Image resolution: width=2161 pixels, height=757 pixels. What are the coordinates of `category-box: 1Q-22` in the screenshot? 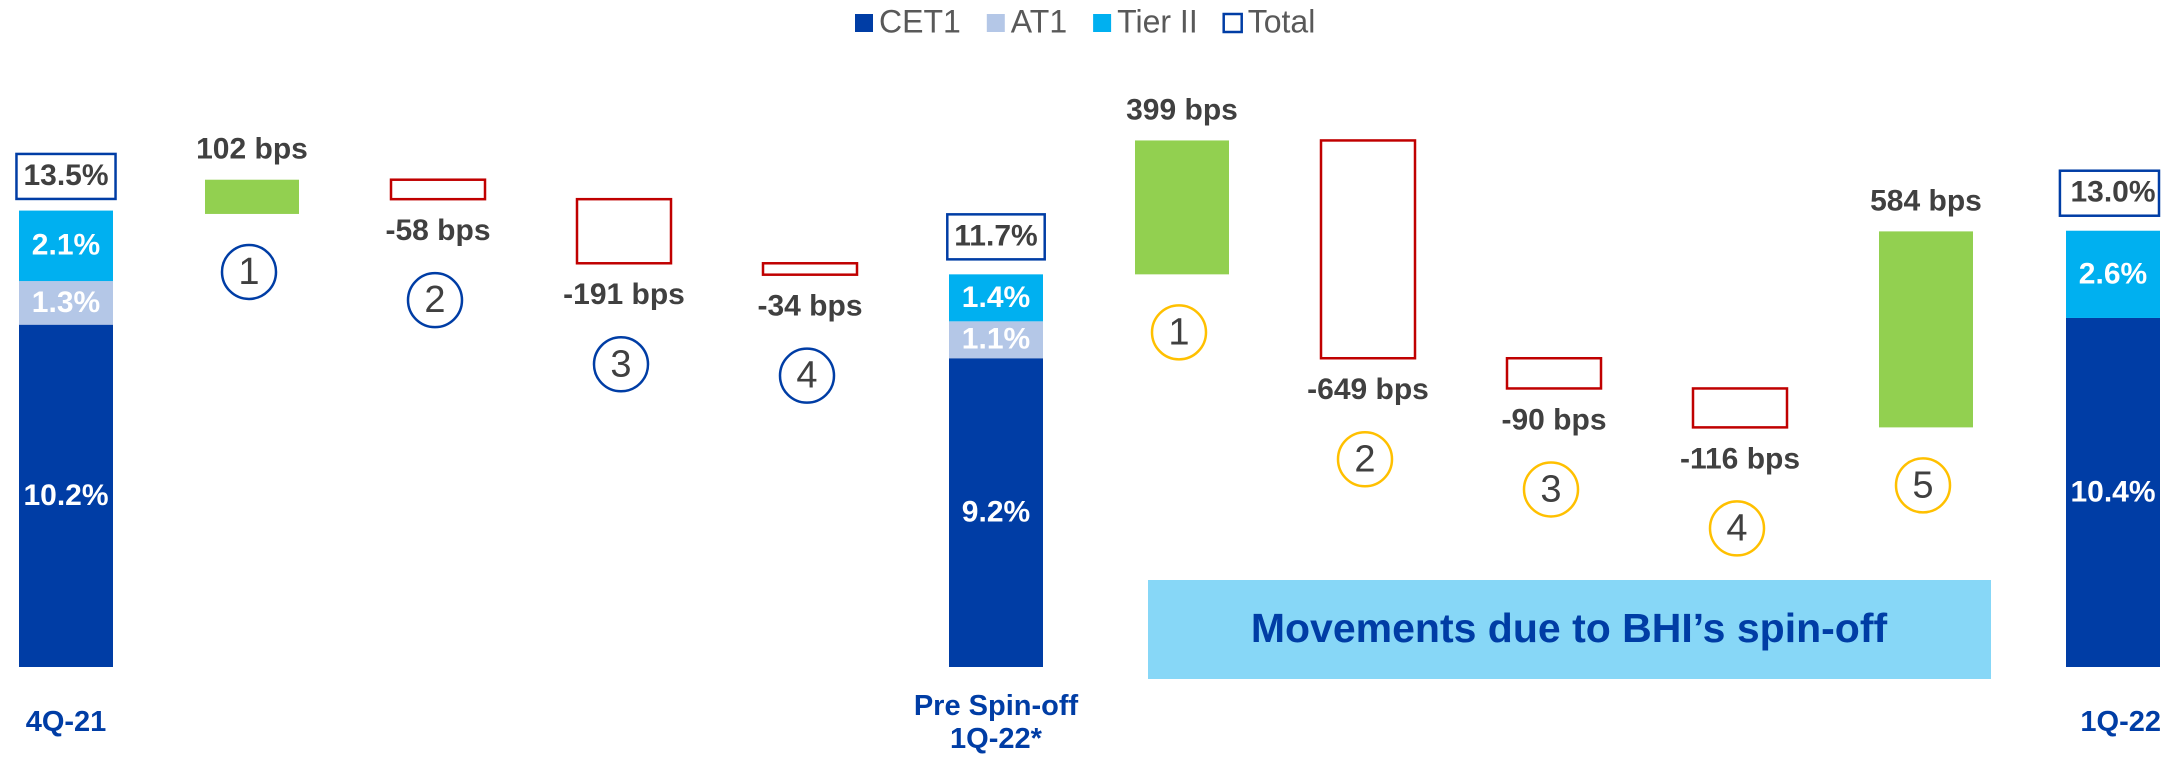 It's located at (2120, 722).